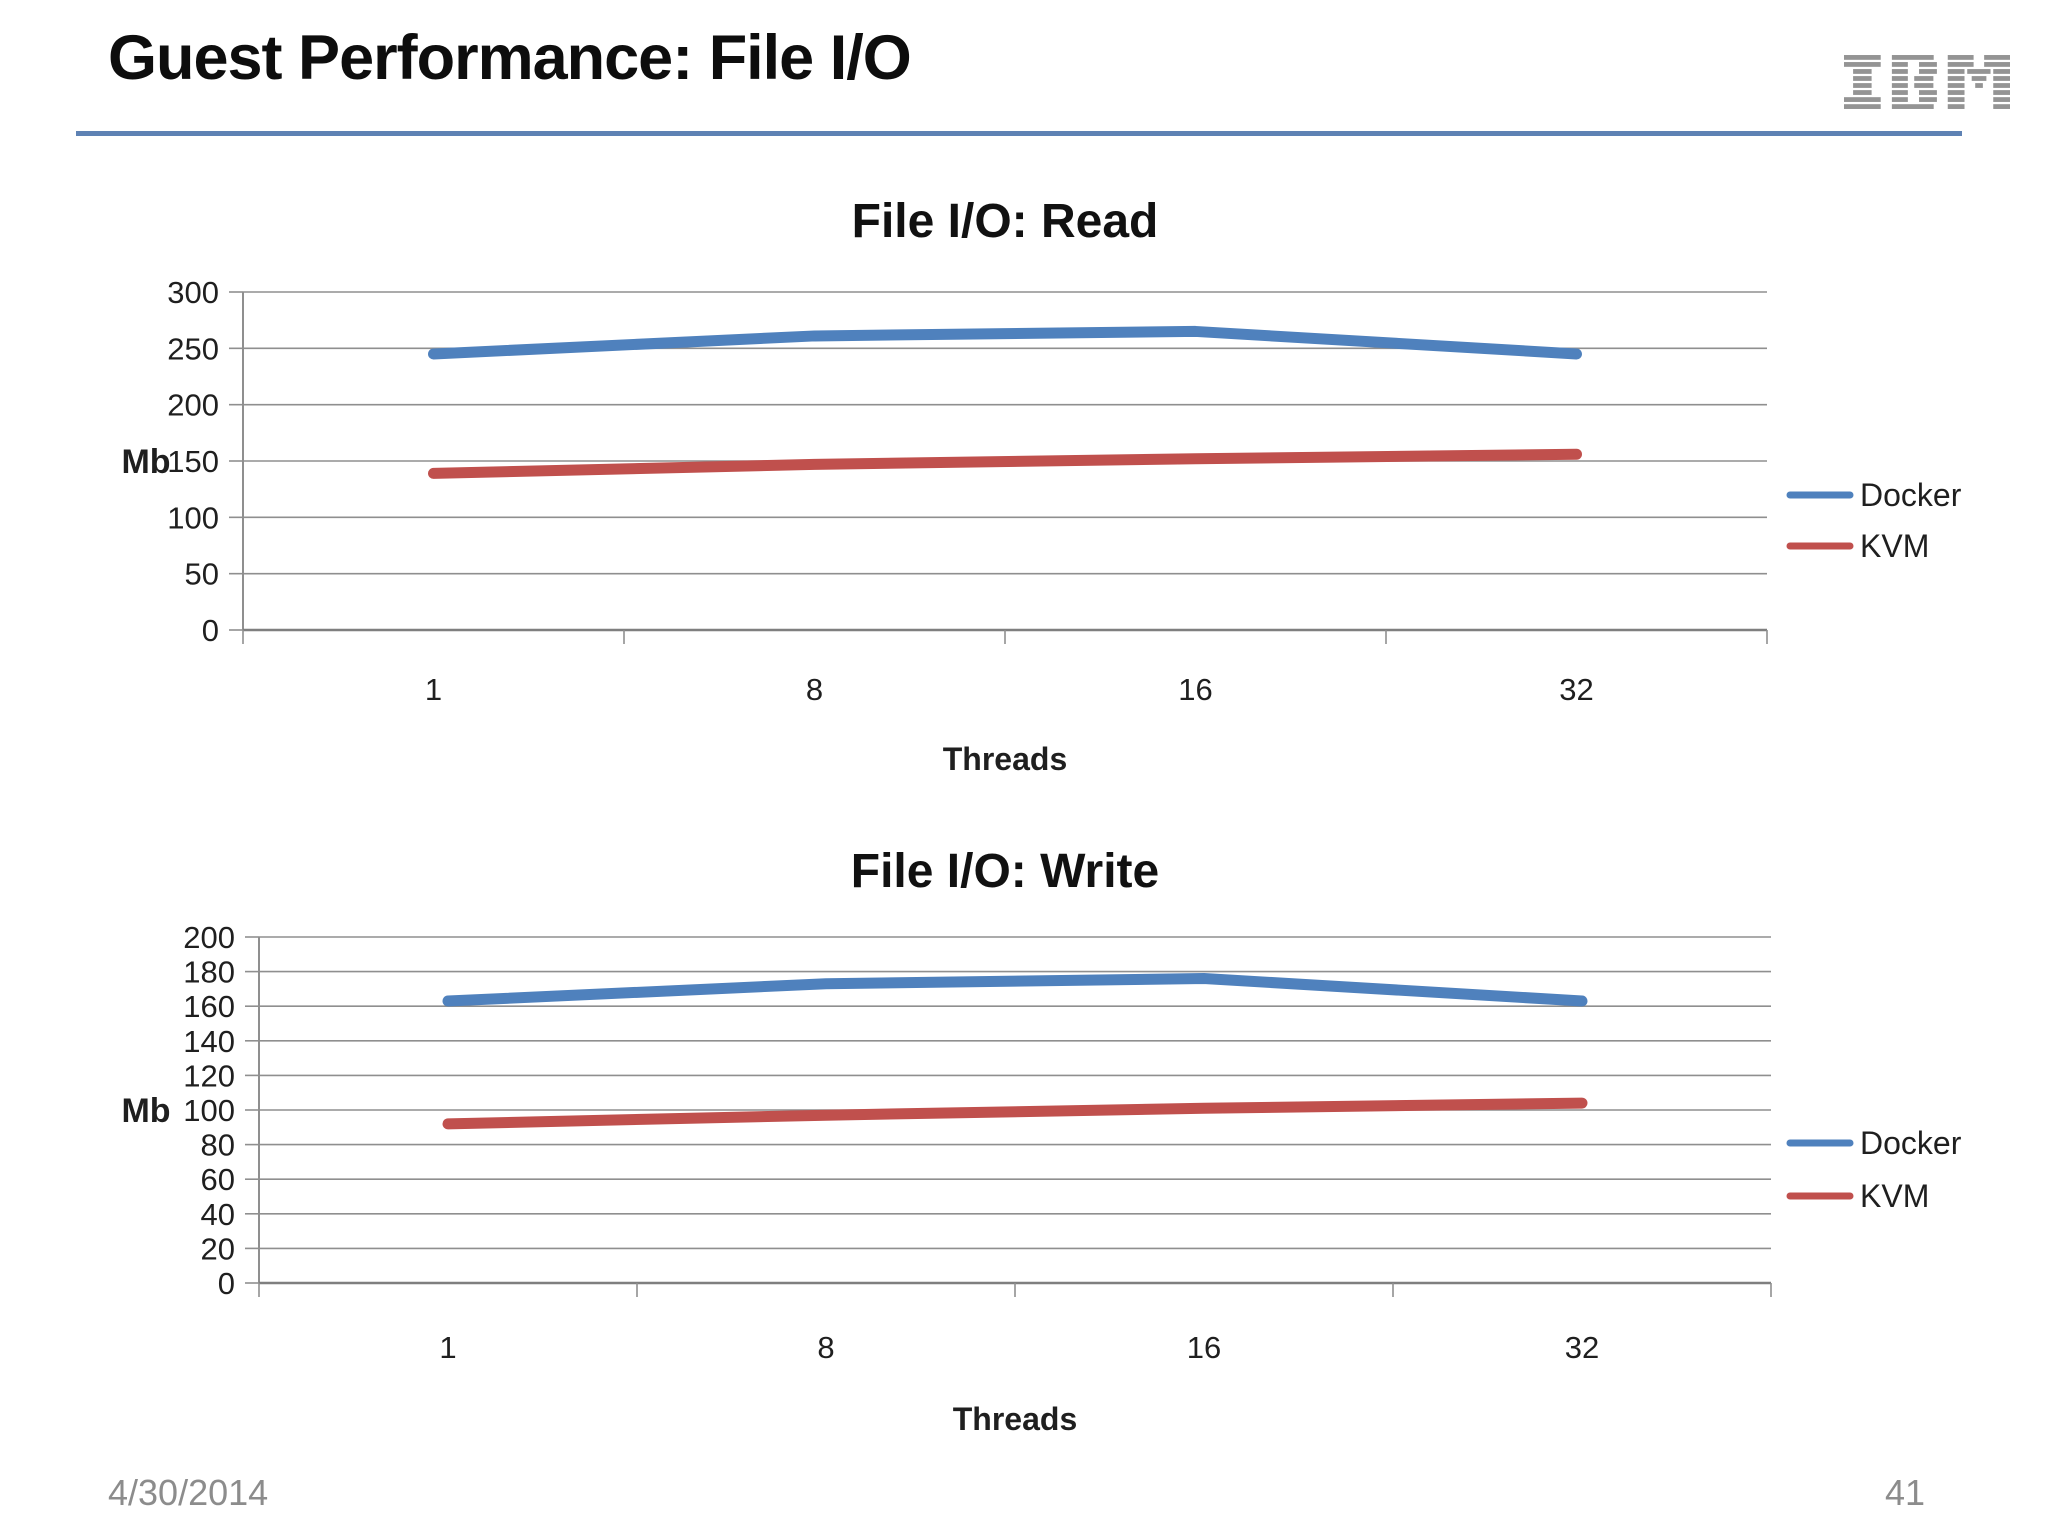 The width and height of the screenshot is (2048, 1536). I want to click on y-tick-label: 40, so click(218, 1214).